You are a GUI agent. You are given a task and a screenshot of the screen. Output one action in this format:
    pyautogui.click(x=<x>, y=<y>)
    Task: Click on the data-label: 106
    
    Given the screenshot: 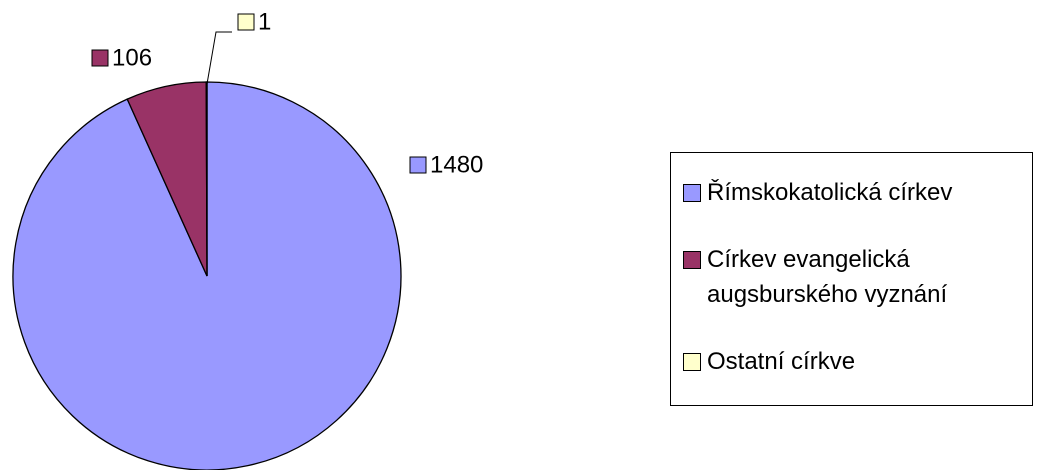 What is the action you would take?
    pyautogui.click(x=132, y=57)
    